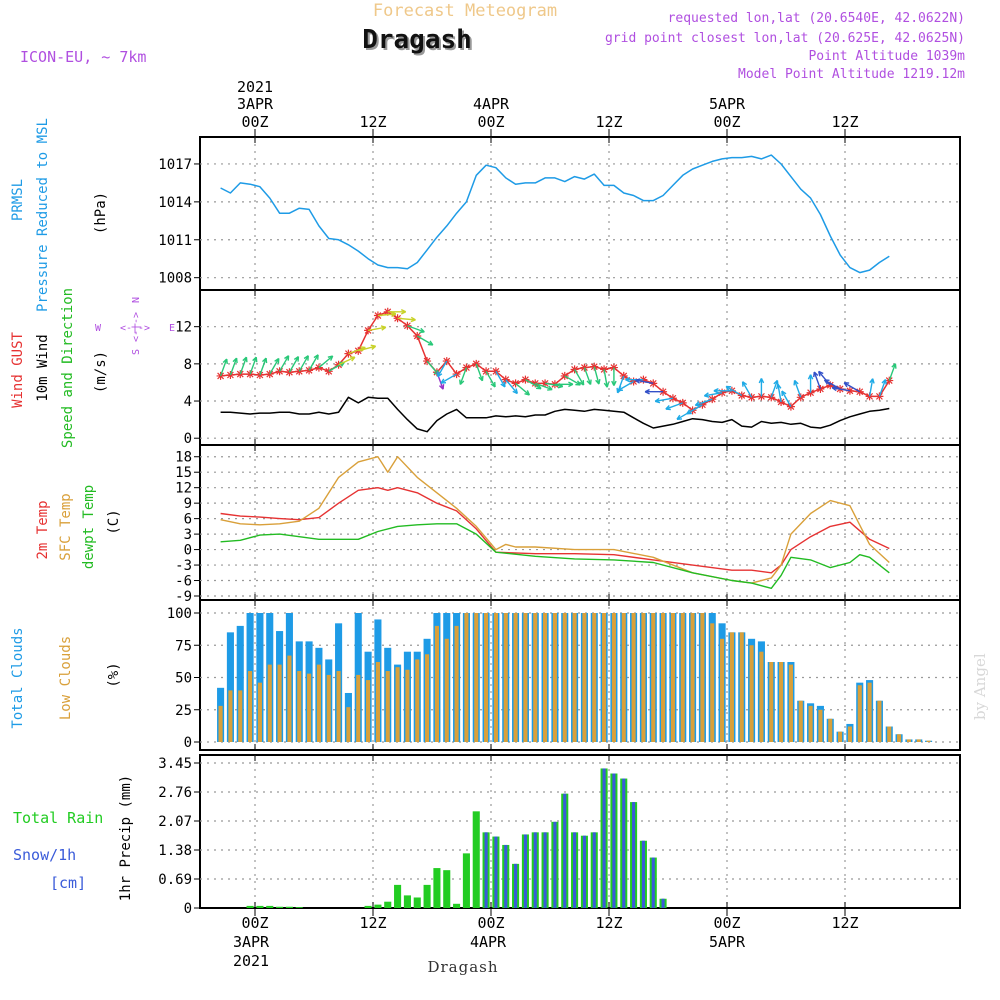  Describe the element at coordinates (726, 122) in the screenshot. I see `top-hour-label: 00Z` at that location.